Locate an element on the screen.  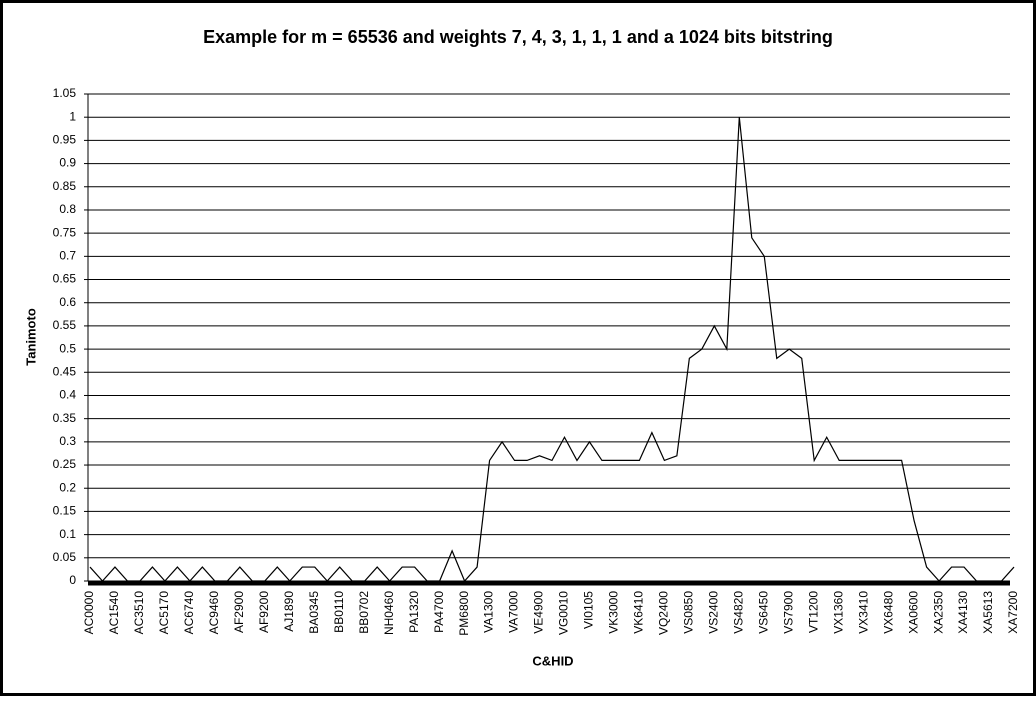
x-tick-label: XA2350 is located at coordinates (938, 612).